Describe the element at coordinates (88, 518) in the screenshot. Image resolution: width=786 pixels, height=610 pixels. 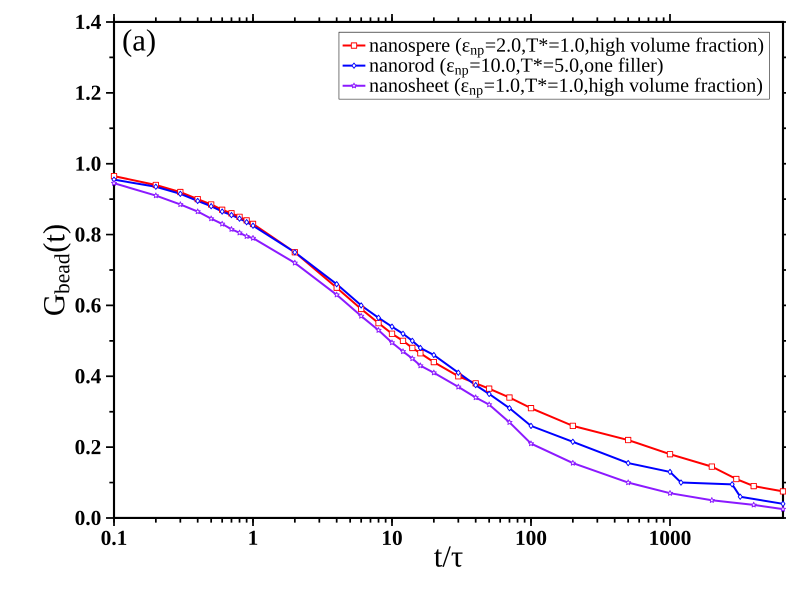
I see `y-tick-label: 0.0` at that location.